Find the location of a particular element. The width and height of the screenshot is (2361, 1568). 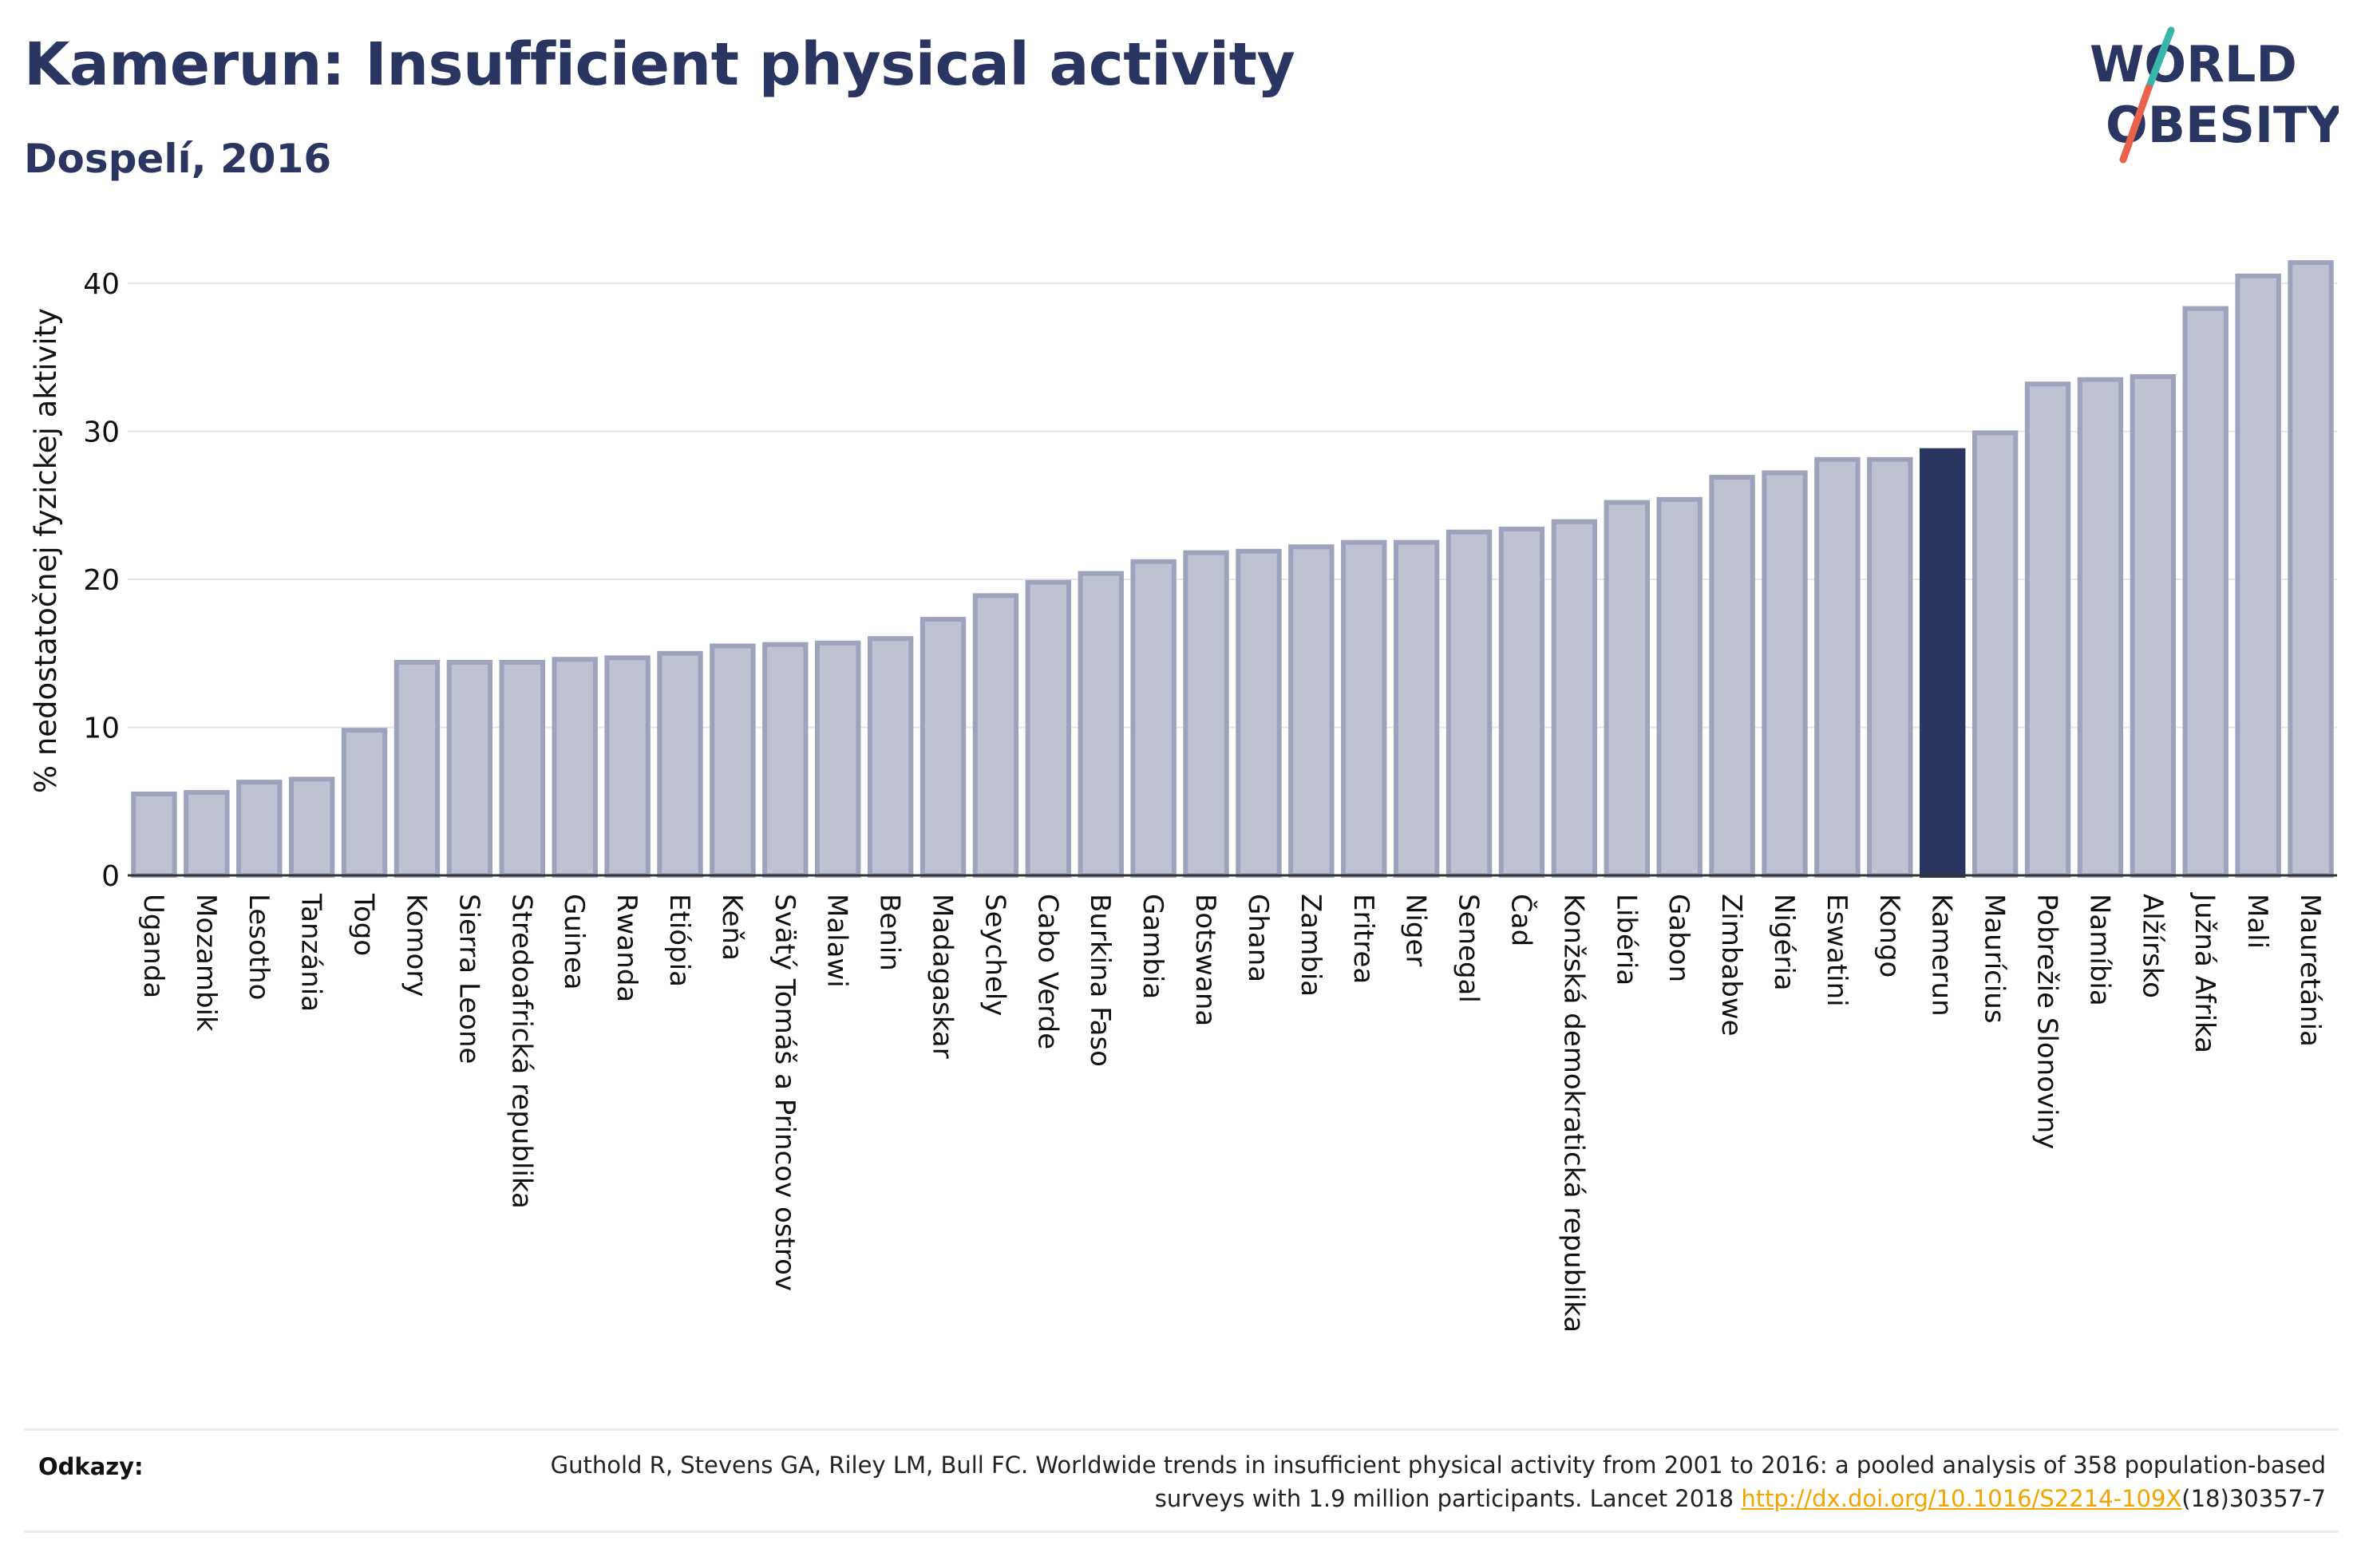

bar-Kongo is located at coordinates (1890, 667).